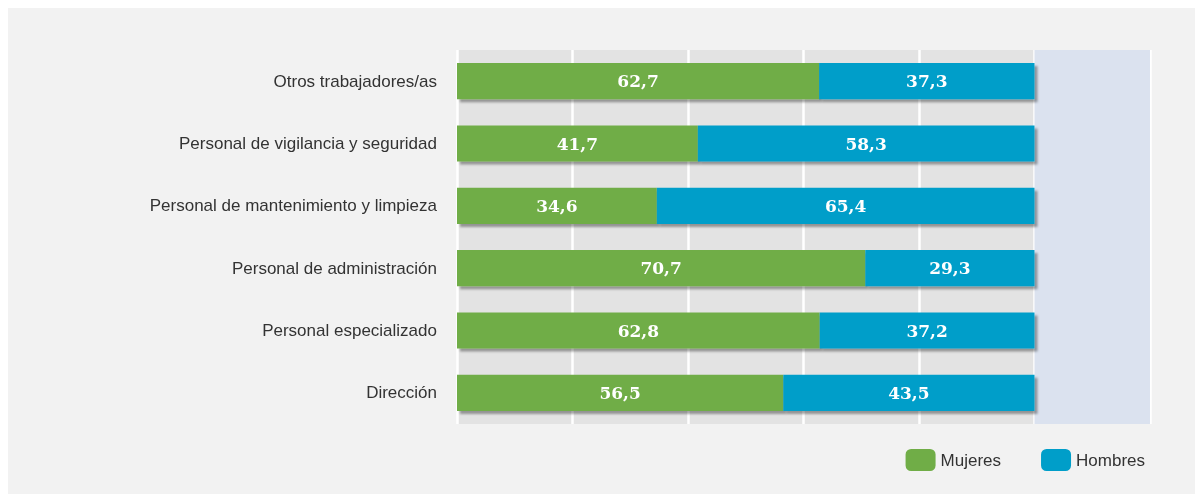 This screenshot has width=1203, height=502. What do you see at coordinates (293, 206) in the screenshot?
I see `y-tick-label: Personal de mantenimiento y limpieza` at bounding box center [293, 206].